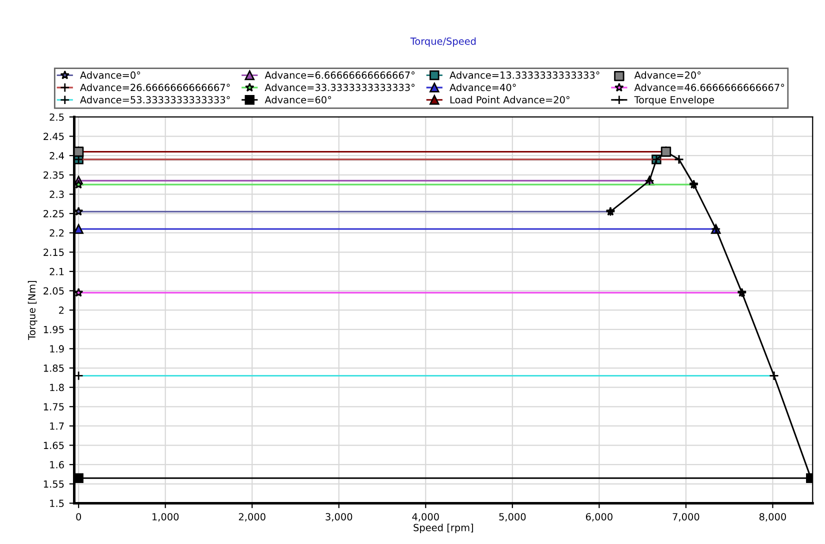 This screenshot has height=544, width=825. I want to click on x-tick-label: 6,000, so click(599, 517).